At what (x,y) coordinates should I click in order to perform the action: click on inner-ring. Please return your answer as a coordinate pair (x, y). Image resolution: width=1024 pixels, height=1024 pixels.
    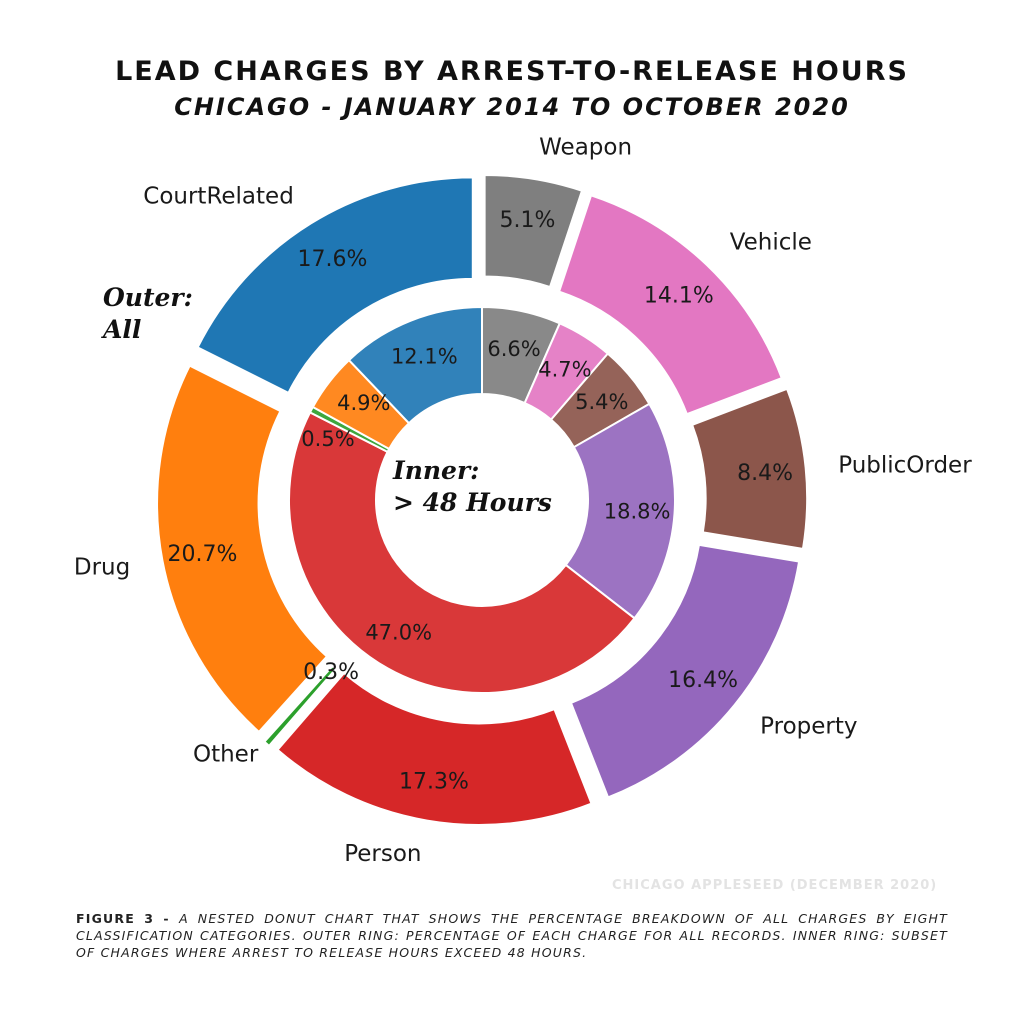
    Looking at the image, I should click on (482, 499).